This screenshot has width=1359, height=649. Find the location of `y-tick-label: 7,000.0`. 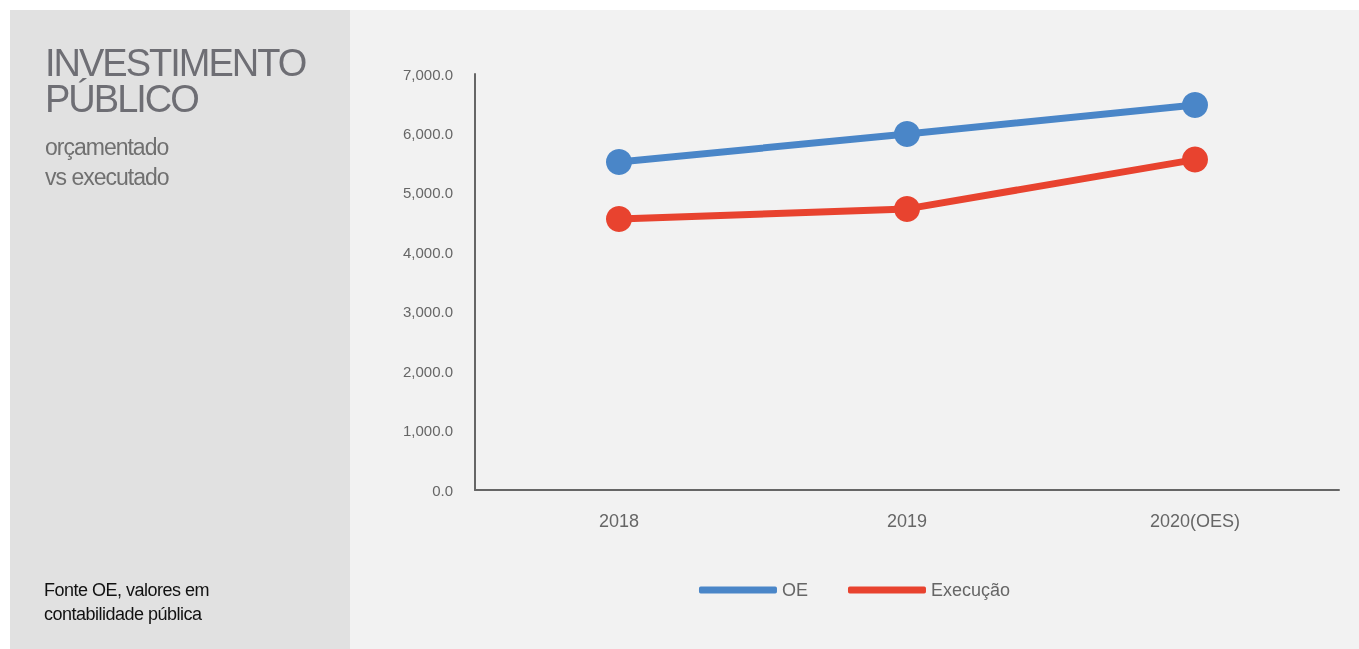

y-tick-label: 7,000.0 is located at coordinates (427, 74).